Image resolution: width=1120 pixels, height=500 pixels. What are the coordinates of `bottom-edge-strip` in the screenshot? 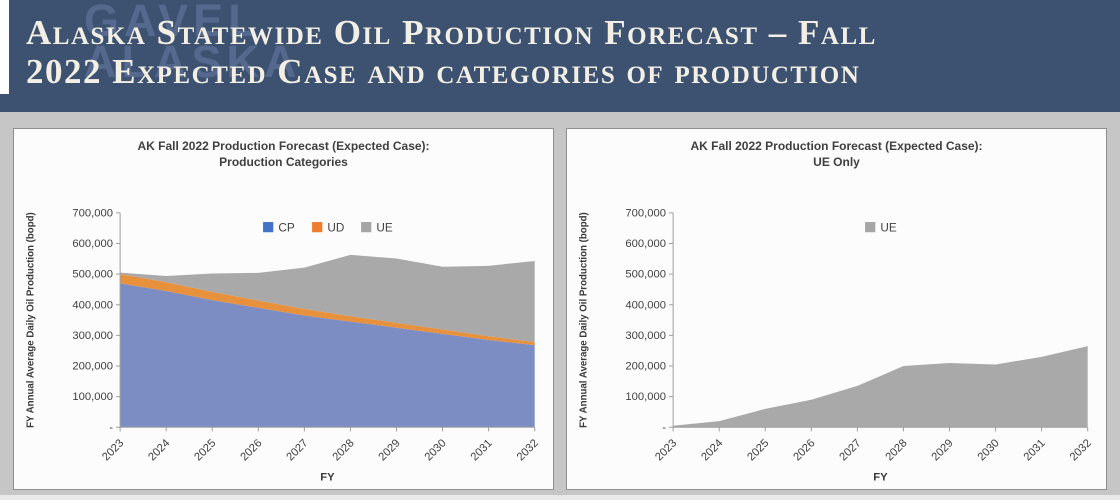 It's located at (560, 497).